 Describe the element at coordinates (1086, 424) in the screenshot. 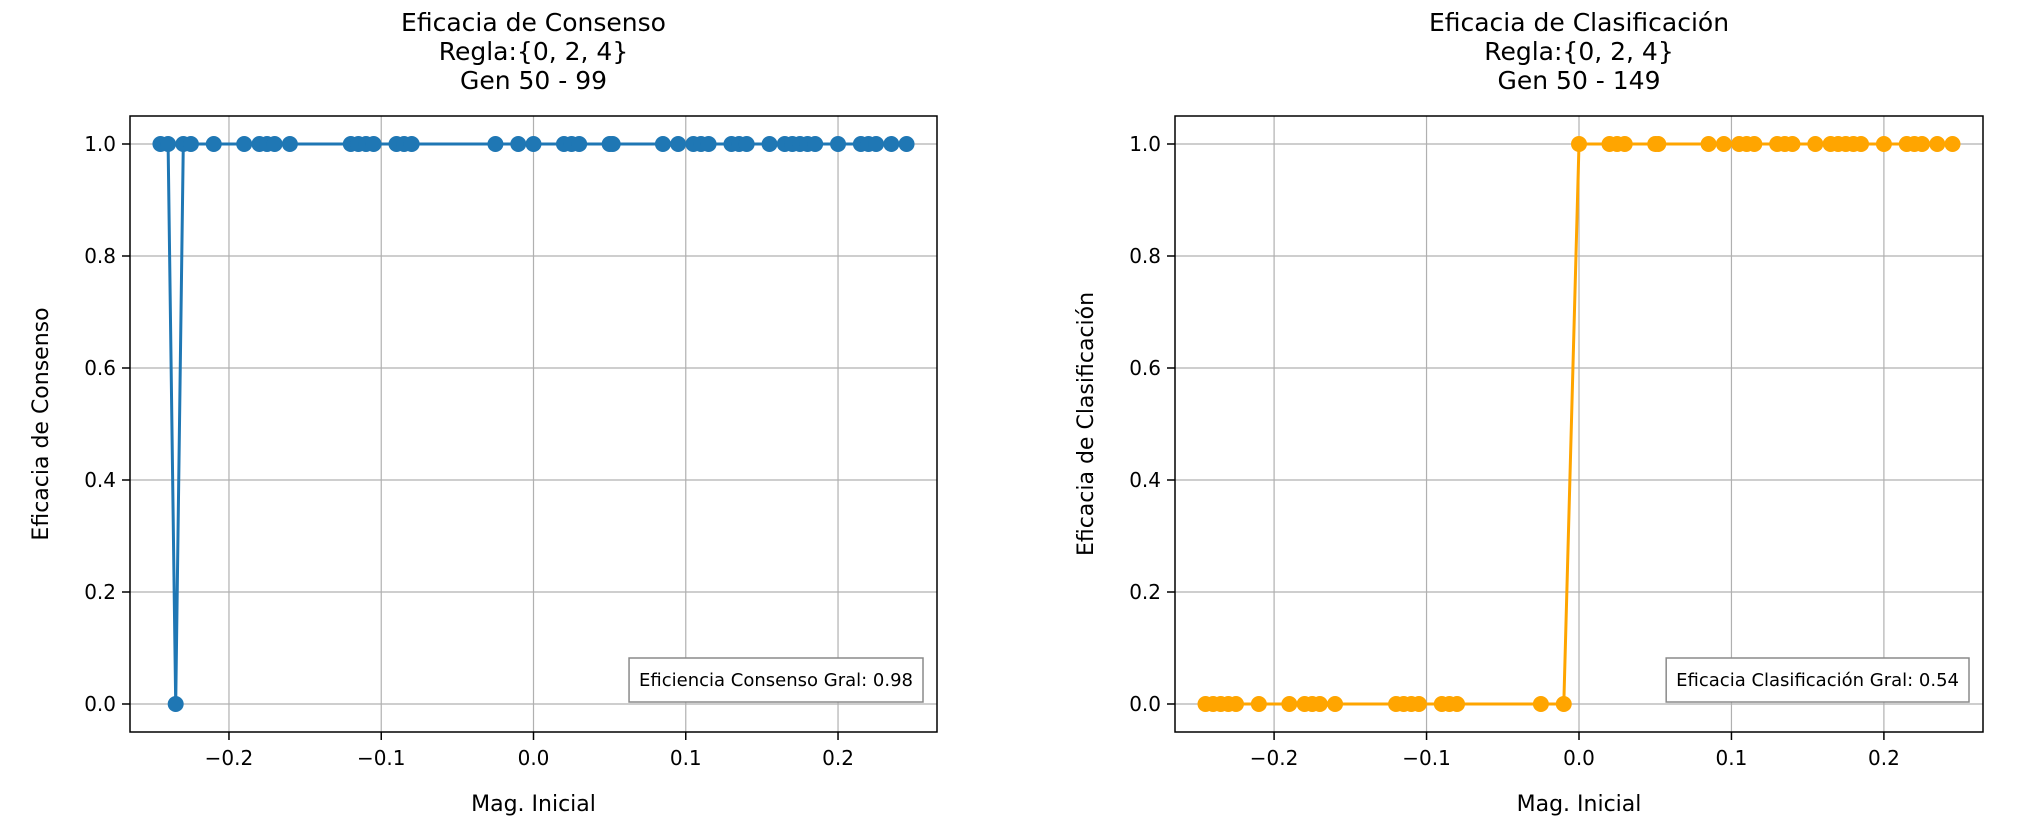

I see `y-axis-label: Eficacia de Clasificación` at that location.